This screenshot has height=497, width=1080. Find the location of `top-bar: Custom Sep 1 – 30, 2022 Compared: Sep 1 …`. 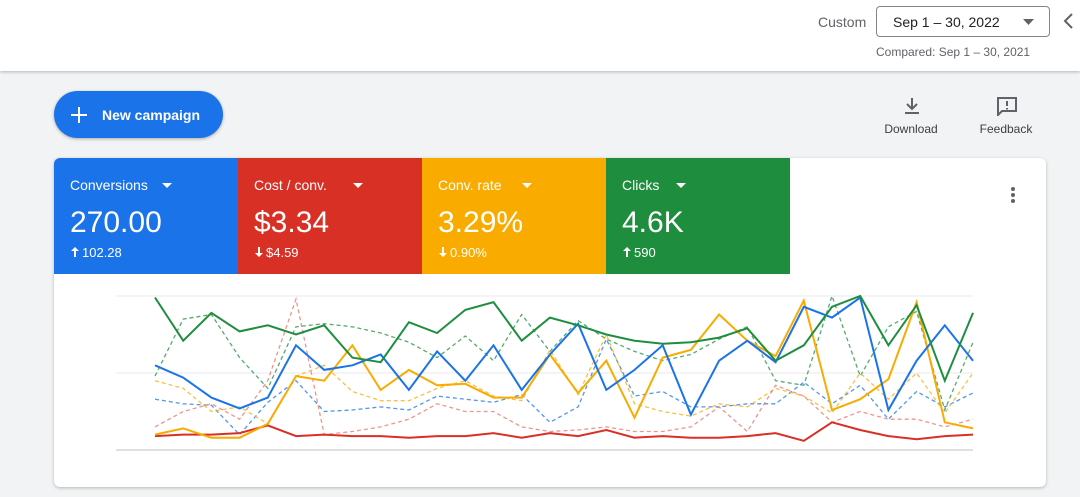

top-bar: Custom Sep 1 – 30, 2022 Compared: Sep 1 … is located at coordinates (540, 35).